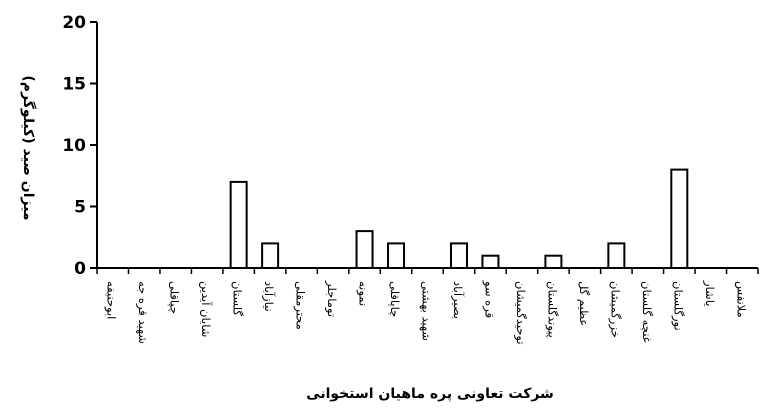  What do you see at coordinates (427, 270) in the screenshot?
I see `x-axis` at bounding box center [427, 270].